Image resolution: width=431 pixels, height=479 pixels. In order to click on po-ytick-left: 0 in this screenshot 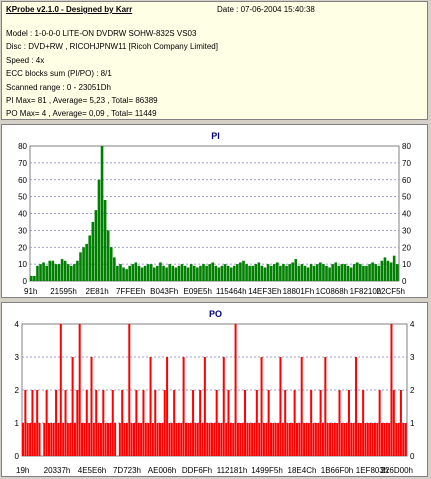, I will do `click(17, 456)`.